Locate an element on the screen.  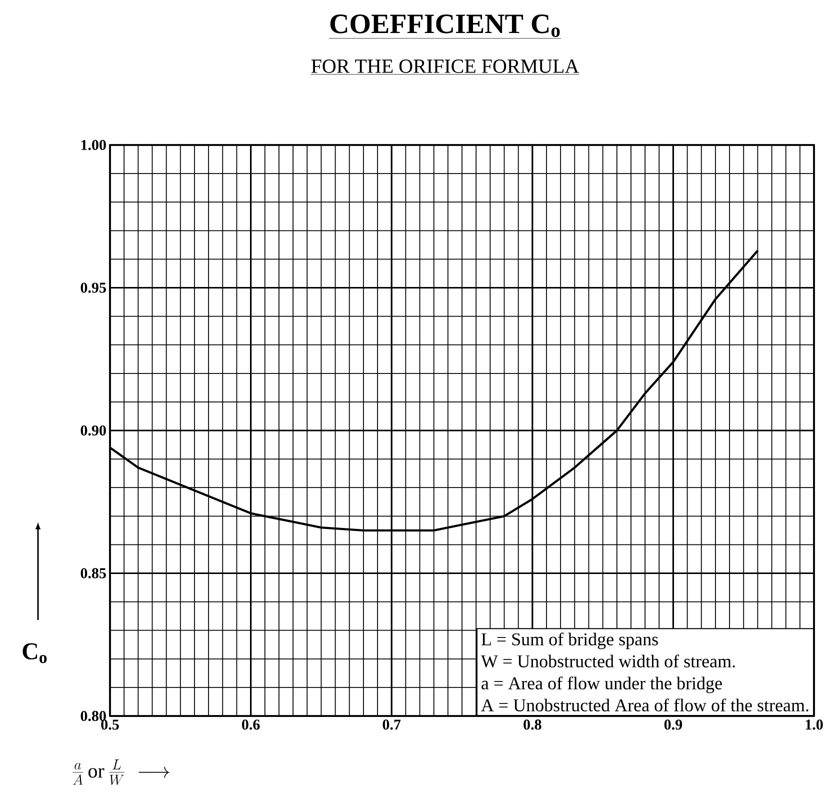
y-tick-label: 0.90 is located at coordinates (93, 430).